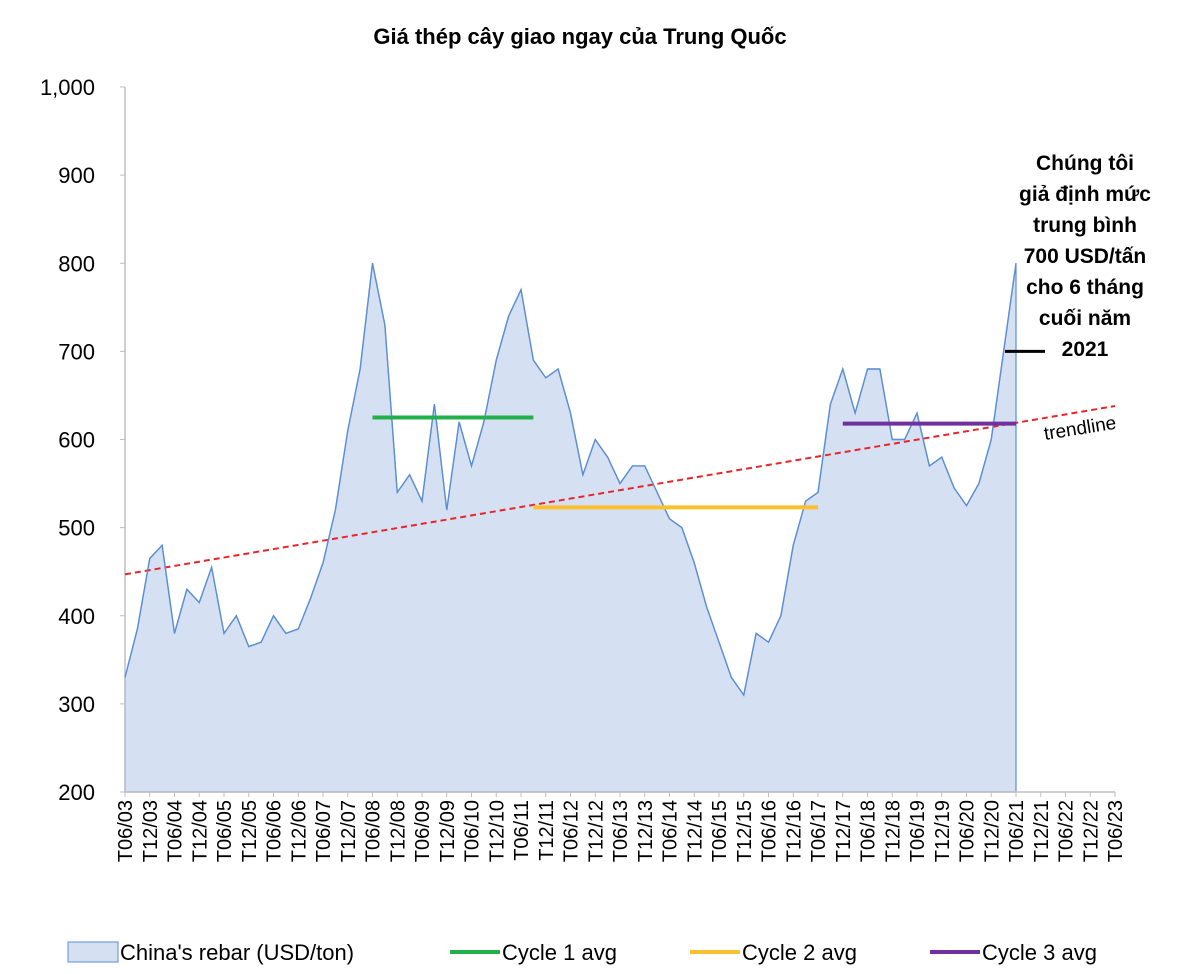  I want to click on x-tick-label: T12/09, so click(448, 831).